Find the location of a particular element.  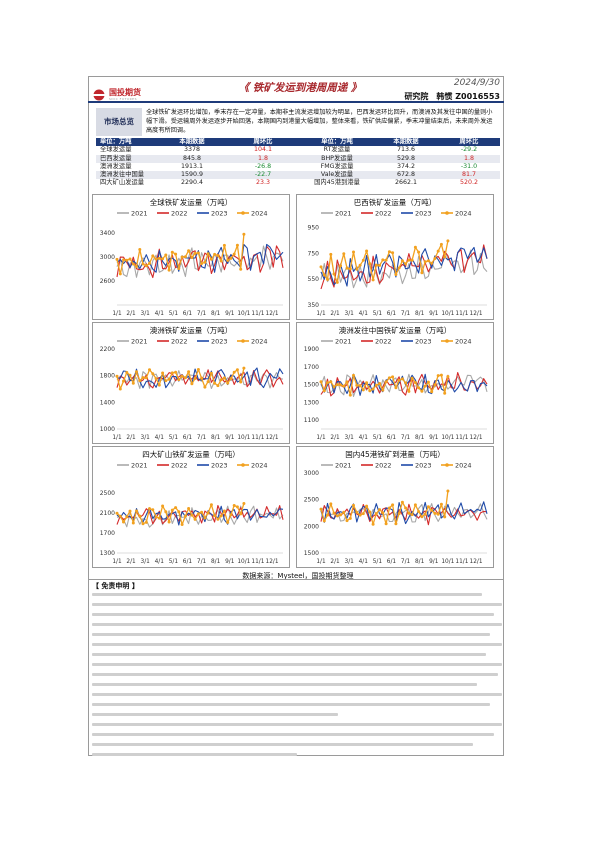

stats-row: 巴西发运量 845.8 1.8 BHP发运量 529.8 1.8 is located at coordinates (298, 158).